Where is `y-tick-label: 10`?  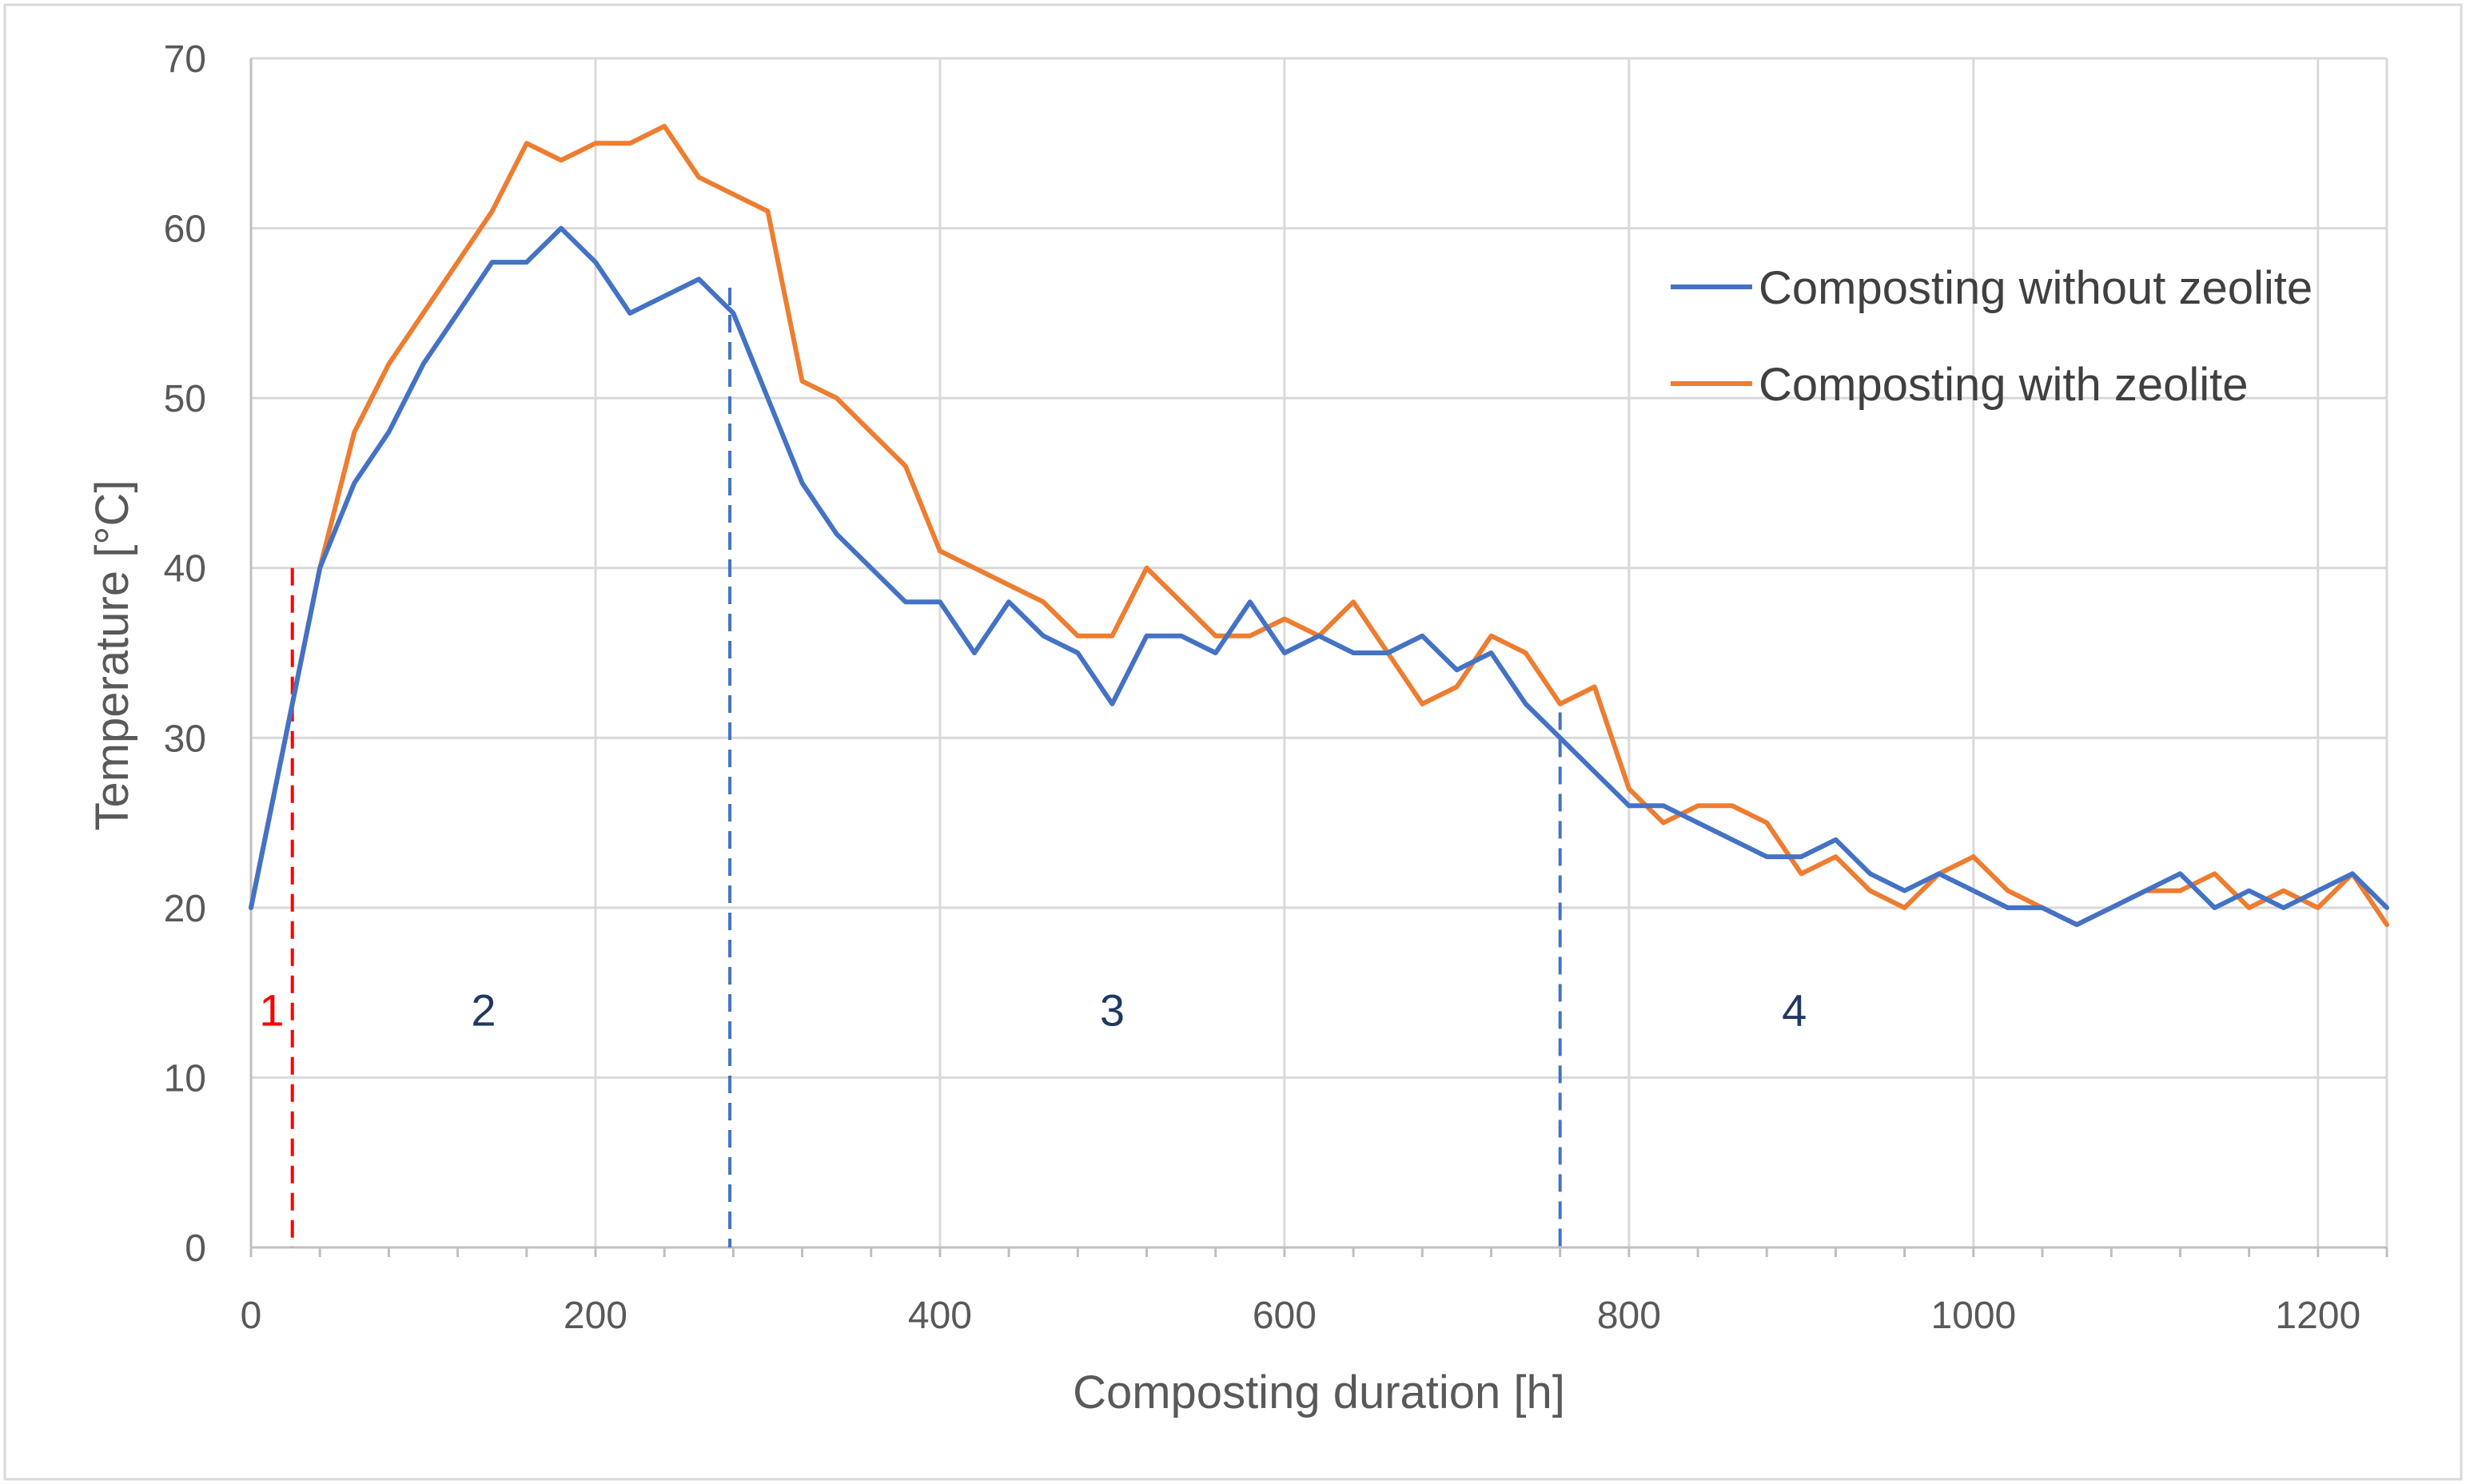 y-tick-label: 10 is located at coordinates (185, 1078).